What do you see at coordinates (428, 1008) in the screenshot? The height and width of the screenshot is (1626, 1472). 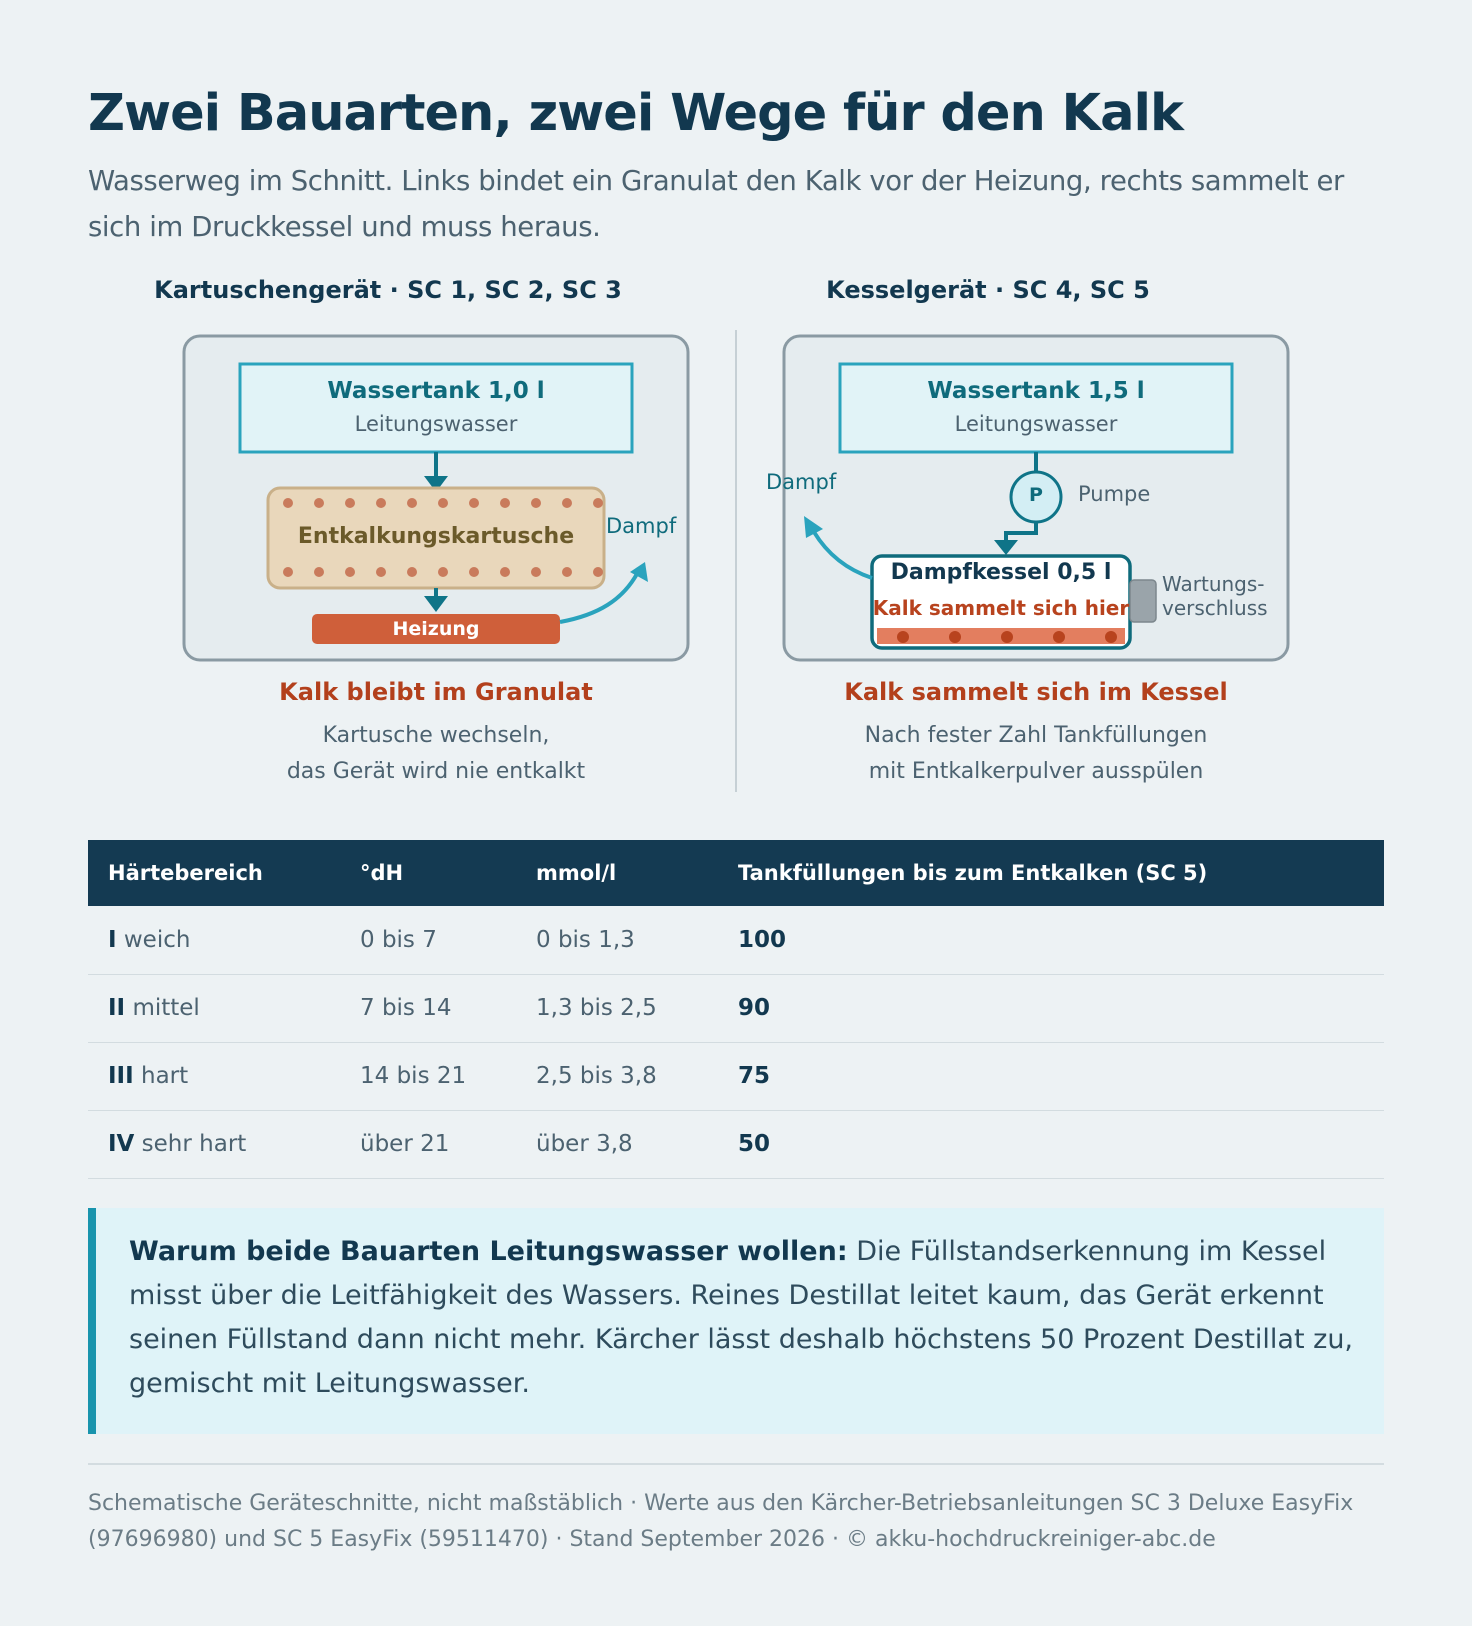 I see `cell-dh: 7 bis 14` at bounding box center [428, 1008].